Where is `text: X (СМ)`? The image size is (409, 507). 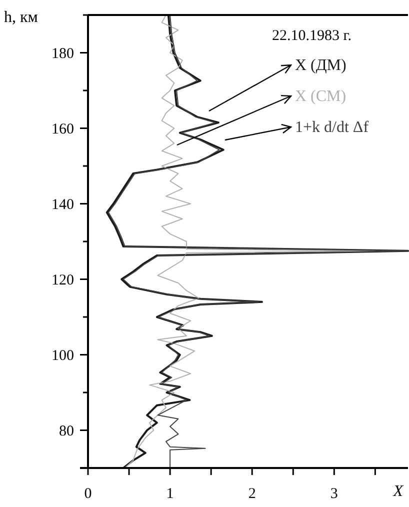
text: X (СМ) is located at coordinates (320, 96).